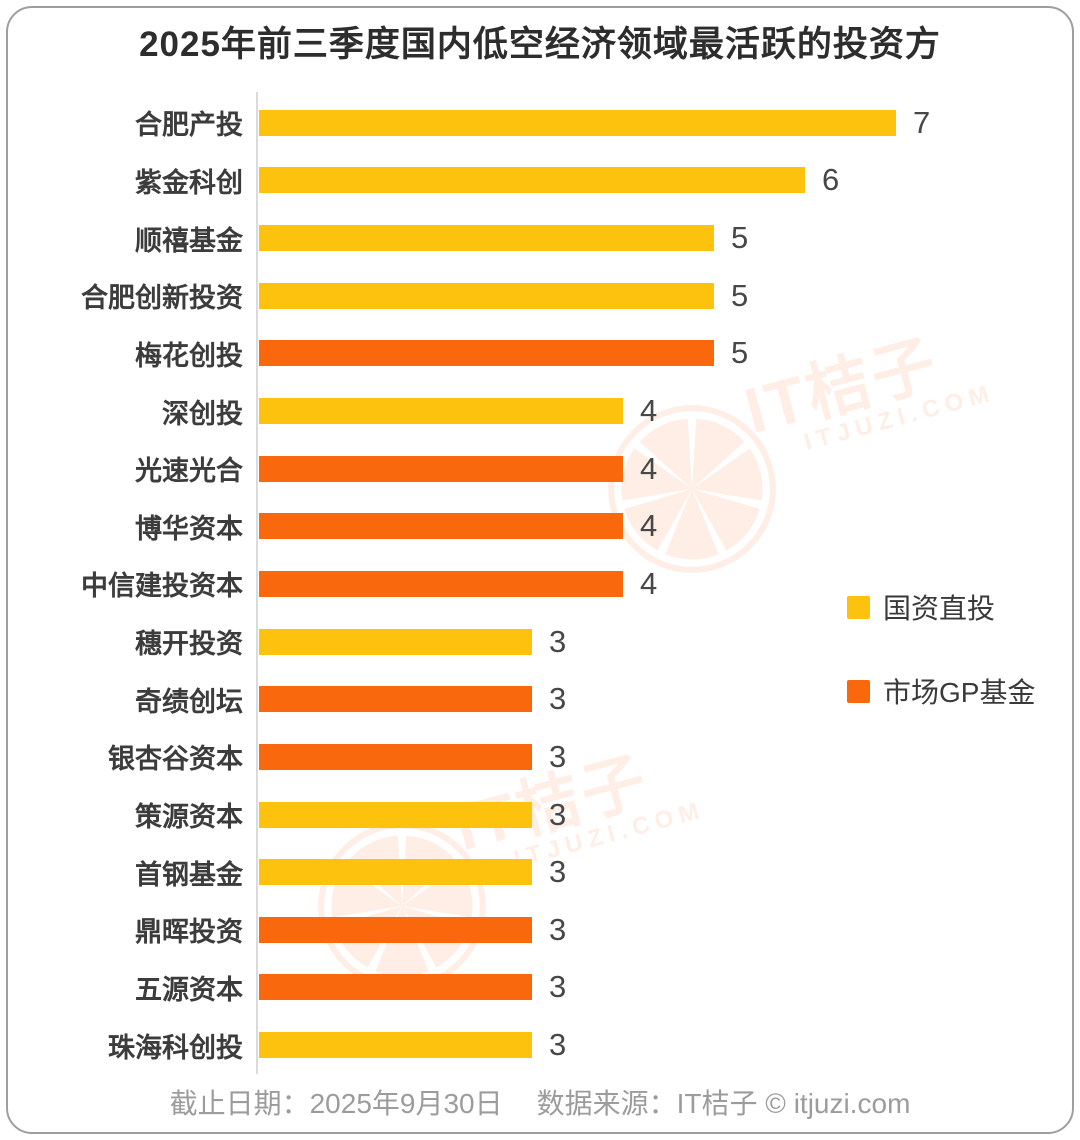  Describe the element at coordinates (831, 180) in the screenshot. I see `bar-value-label: 6` at that location.